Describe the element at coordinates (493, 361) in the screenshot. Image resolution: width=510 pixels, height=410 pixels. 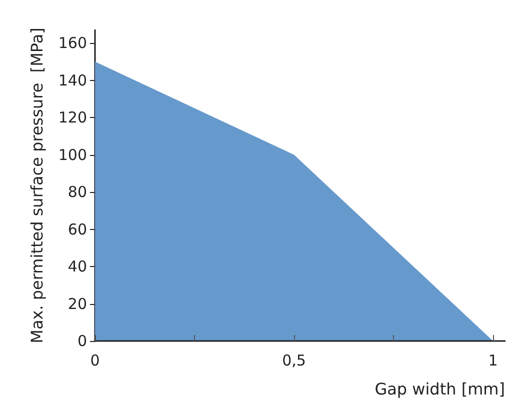
I see `x-tick-label: 1` at that location.